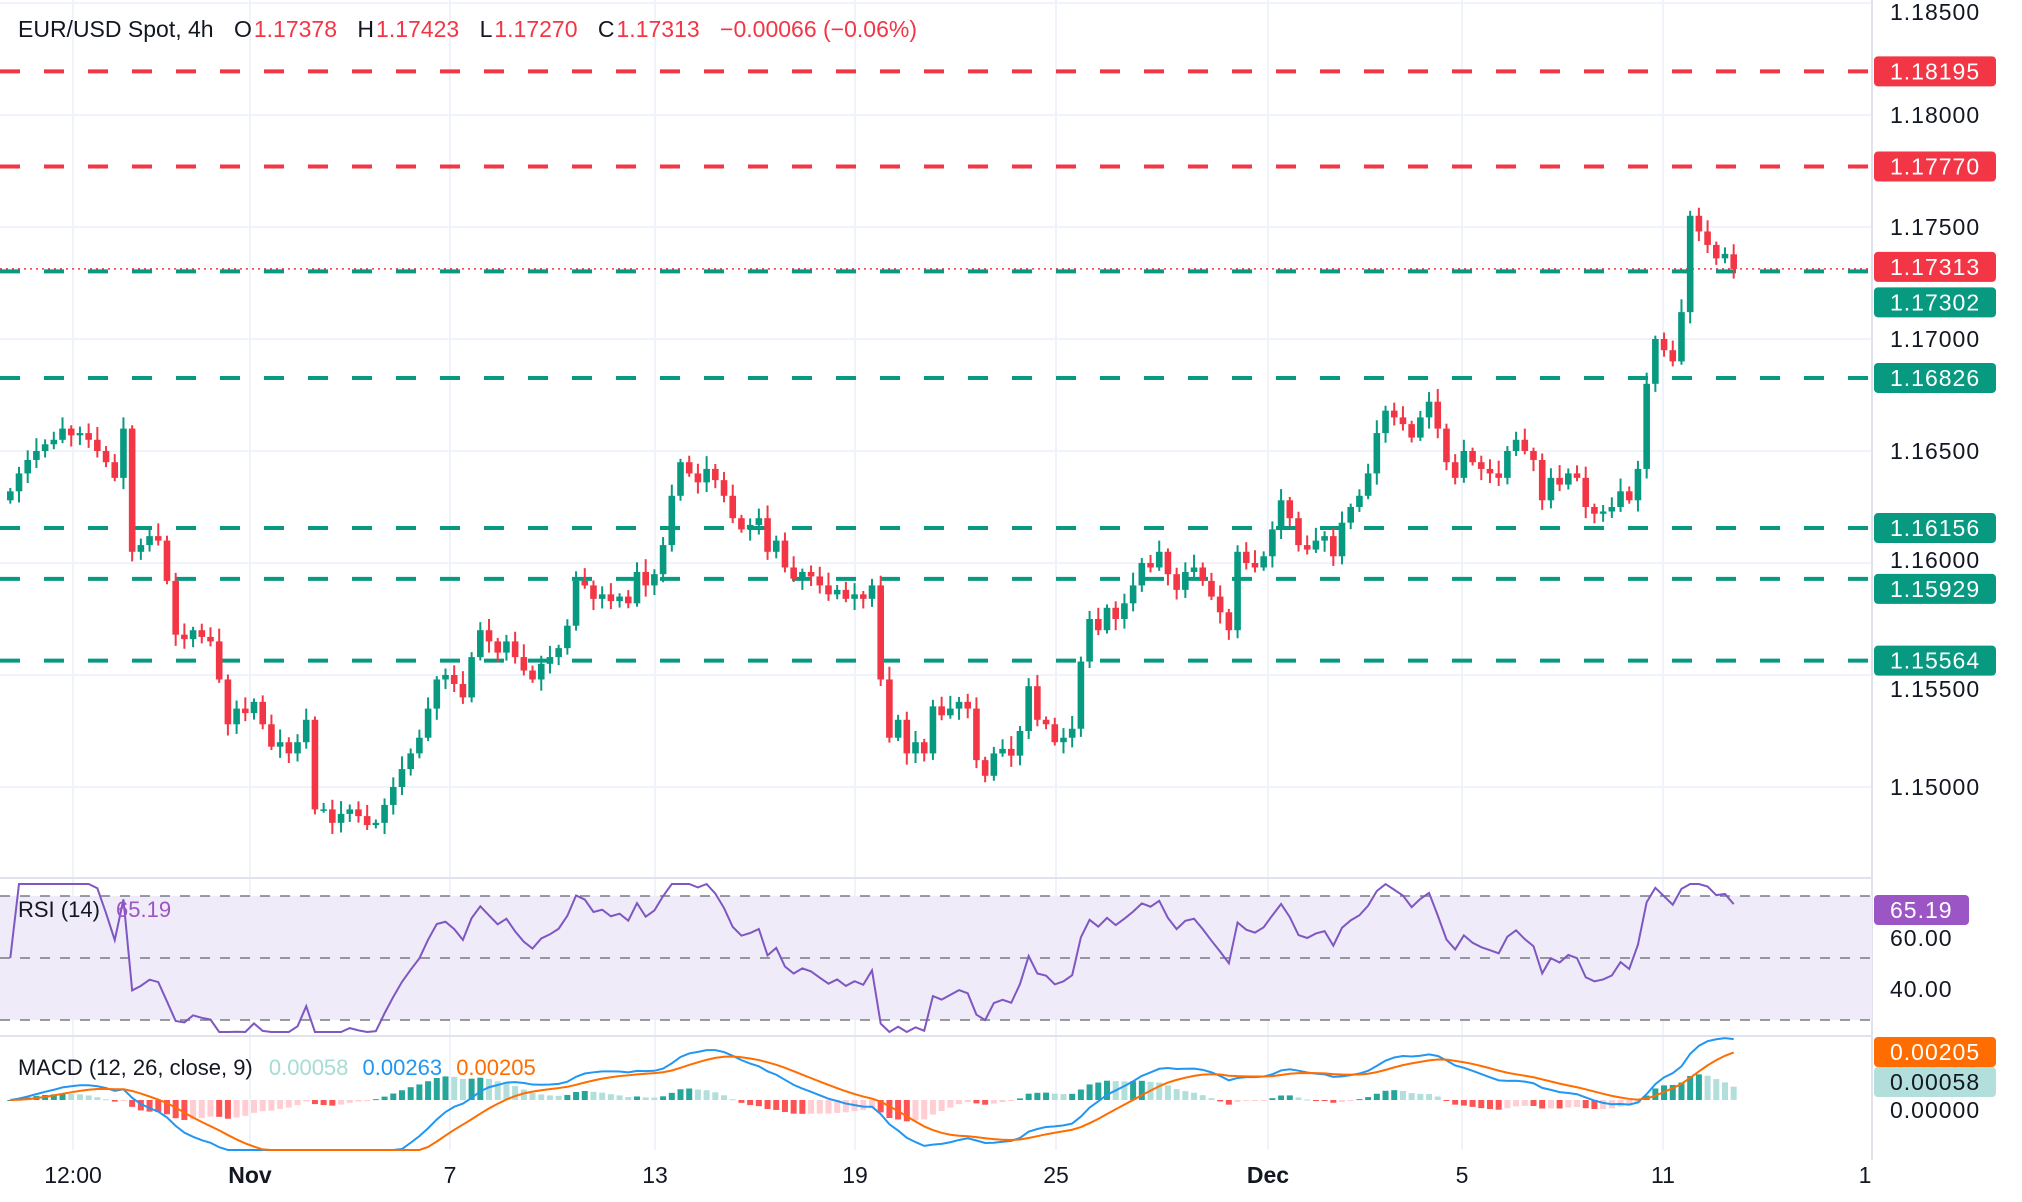  What do you see at coordinates (1935, 689) in the screenshot?
I see `price-tick-label: 1.15500` at bounding box center [1935, 689].